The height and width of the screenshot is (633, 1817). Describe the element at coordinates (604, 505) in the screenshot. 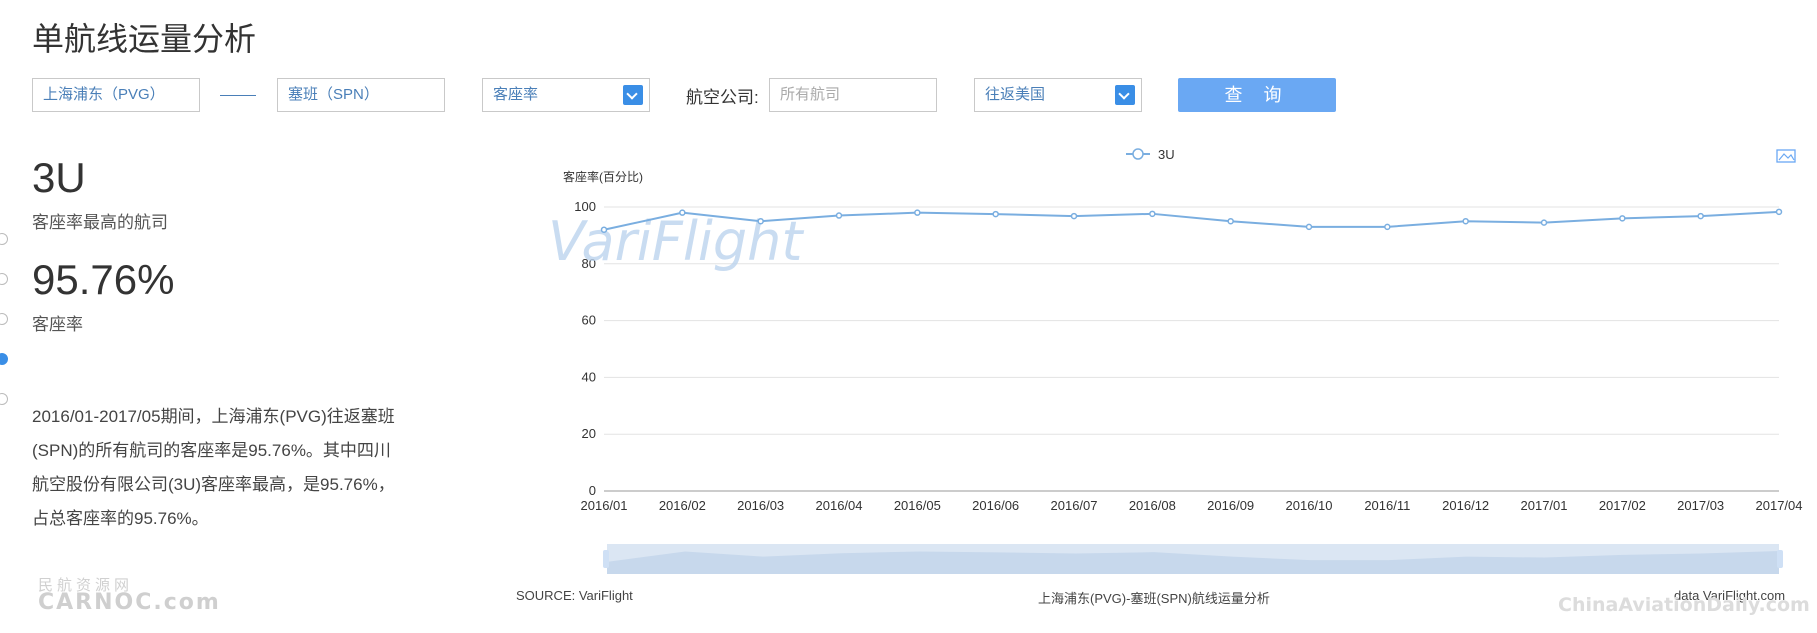

I see `x-tick-label: 2016/01` at that location.